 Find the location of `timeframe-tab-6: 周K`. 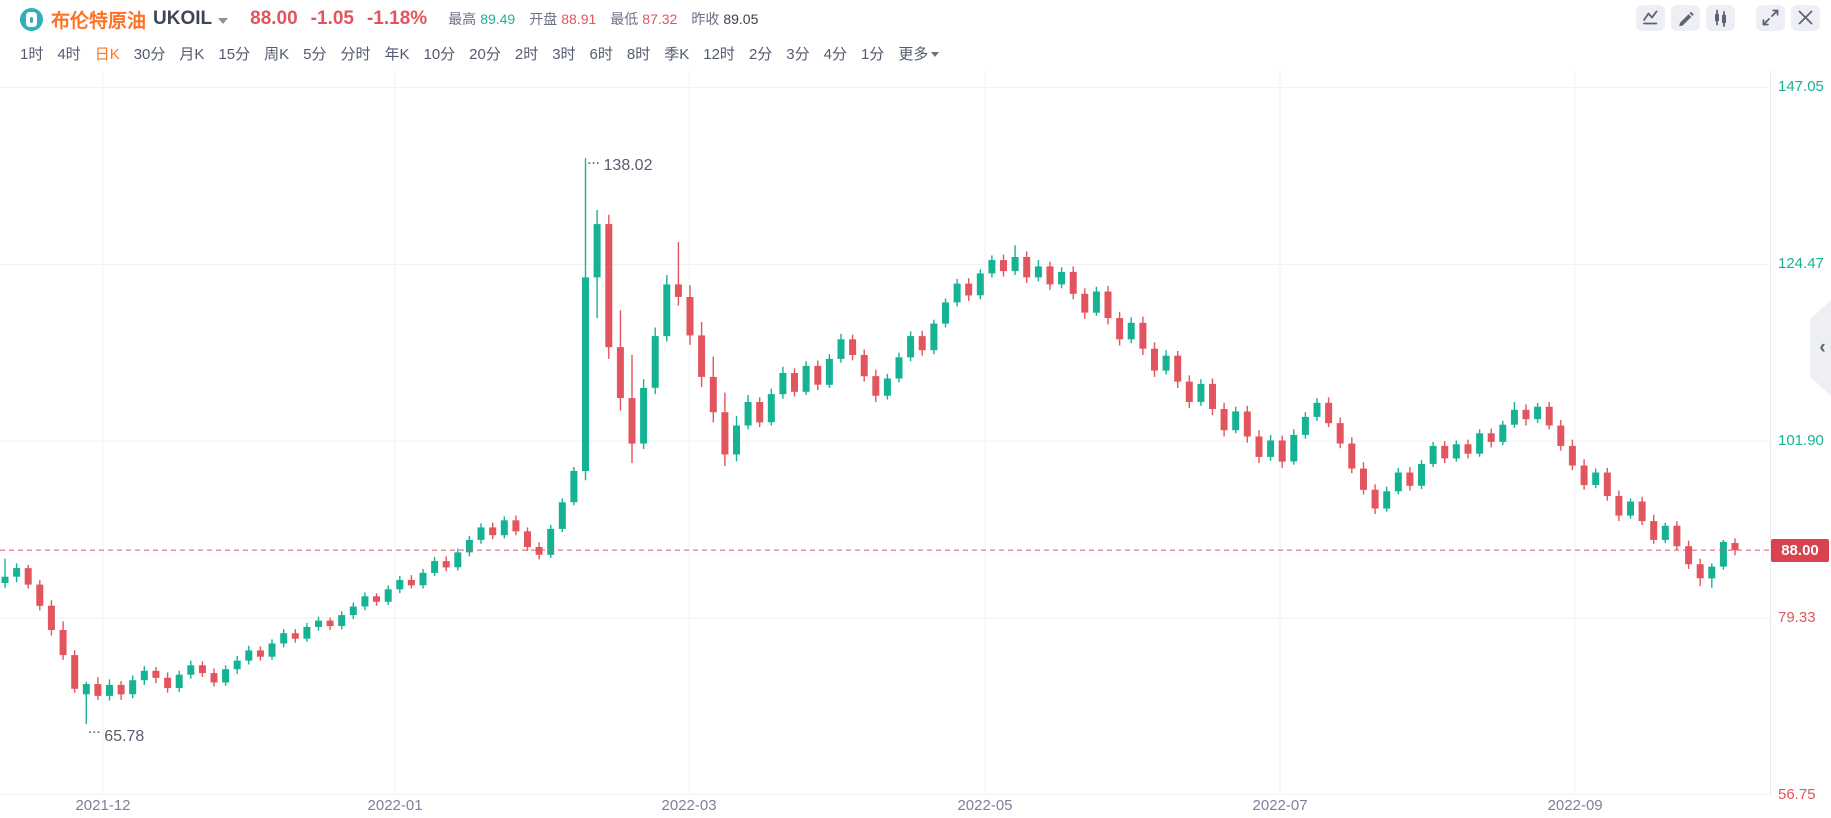

timeframe-tab-6: 周K is located at coordinates (277, 54).